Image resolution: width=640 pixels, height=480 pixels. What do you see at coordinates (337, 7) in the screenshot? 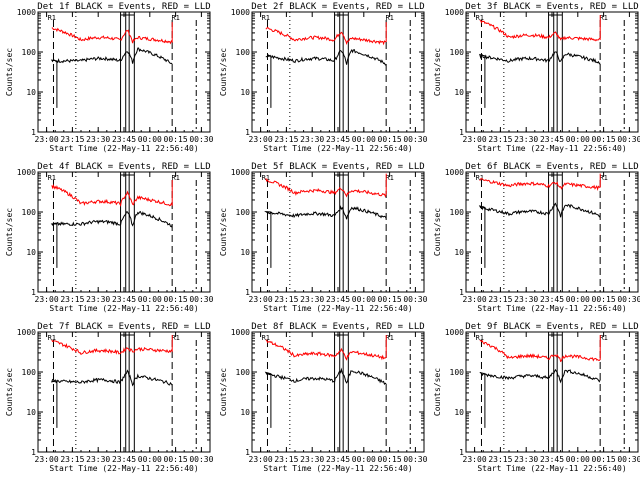
I see `panel-title: Det 2f BLACK = Events, RED = LLD` at bounding box center [337, 7].